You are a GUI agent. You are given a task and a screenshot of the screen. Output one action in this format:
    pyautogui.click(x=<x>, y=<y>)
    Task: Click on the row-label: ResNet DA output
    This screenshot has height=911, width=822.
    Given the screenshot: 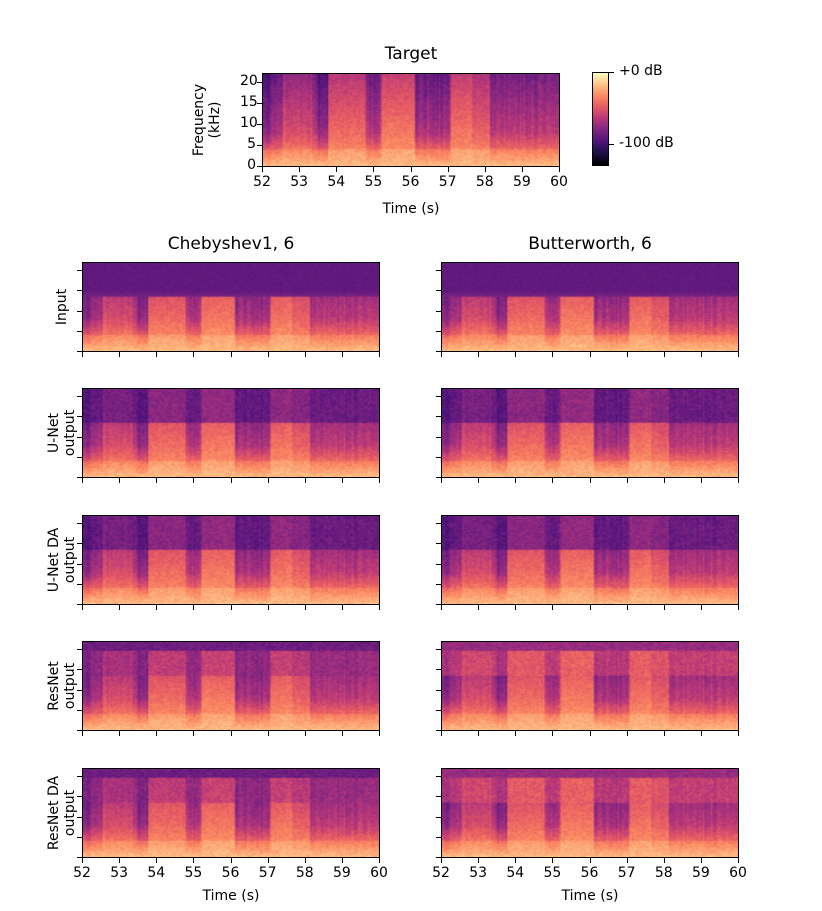 What is the action you would take?
    pyautogui.click(x=62, y=813)
    